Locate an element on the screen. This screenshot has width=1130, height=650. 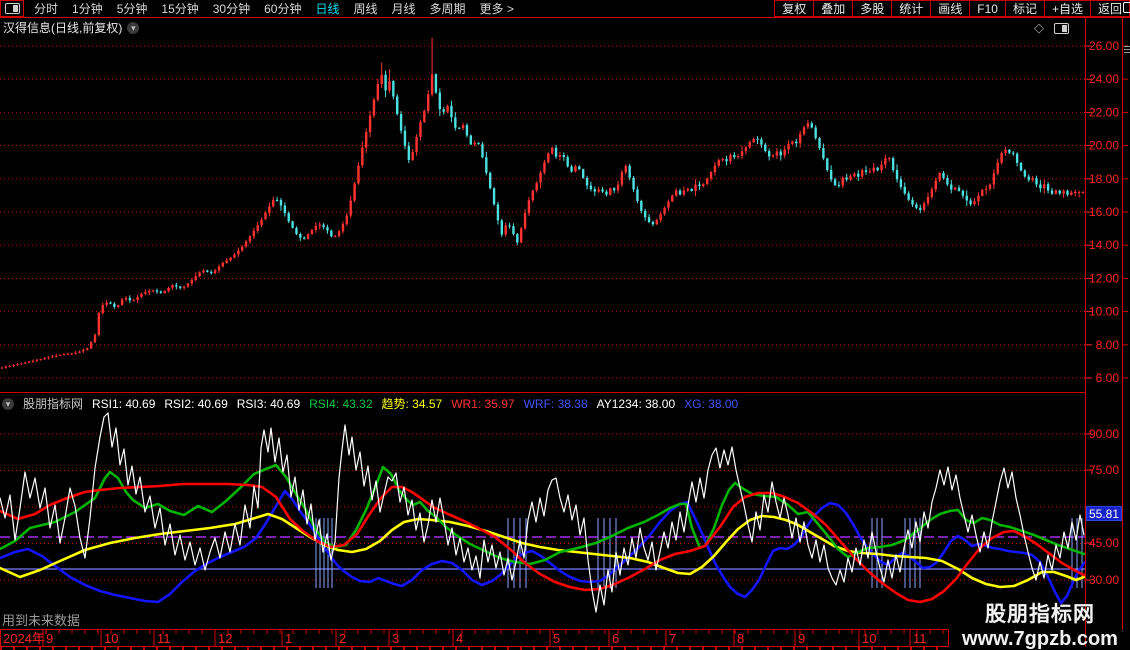
legend-wrf: WRF: 38.38 is located at coordinates (555, 403).